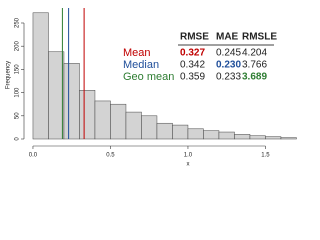 This screenshot has width=320, height=240. Describe the element at coordinates (18, 69) in the screenshot. I see `y-tick-label: 150` at that location.